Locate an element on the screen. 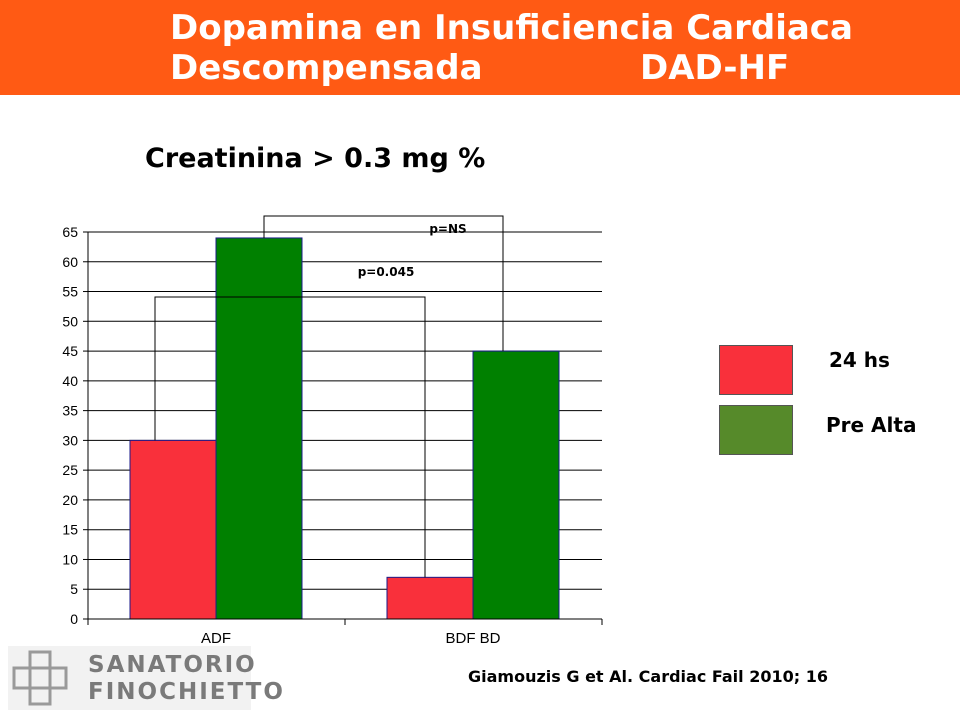 The height and width of the screenshot is (720, 960). x-tick-label: BDF BD is located at coordinates (472, 638).